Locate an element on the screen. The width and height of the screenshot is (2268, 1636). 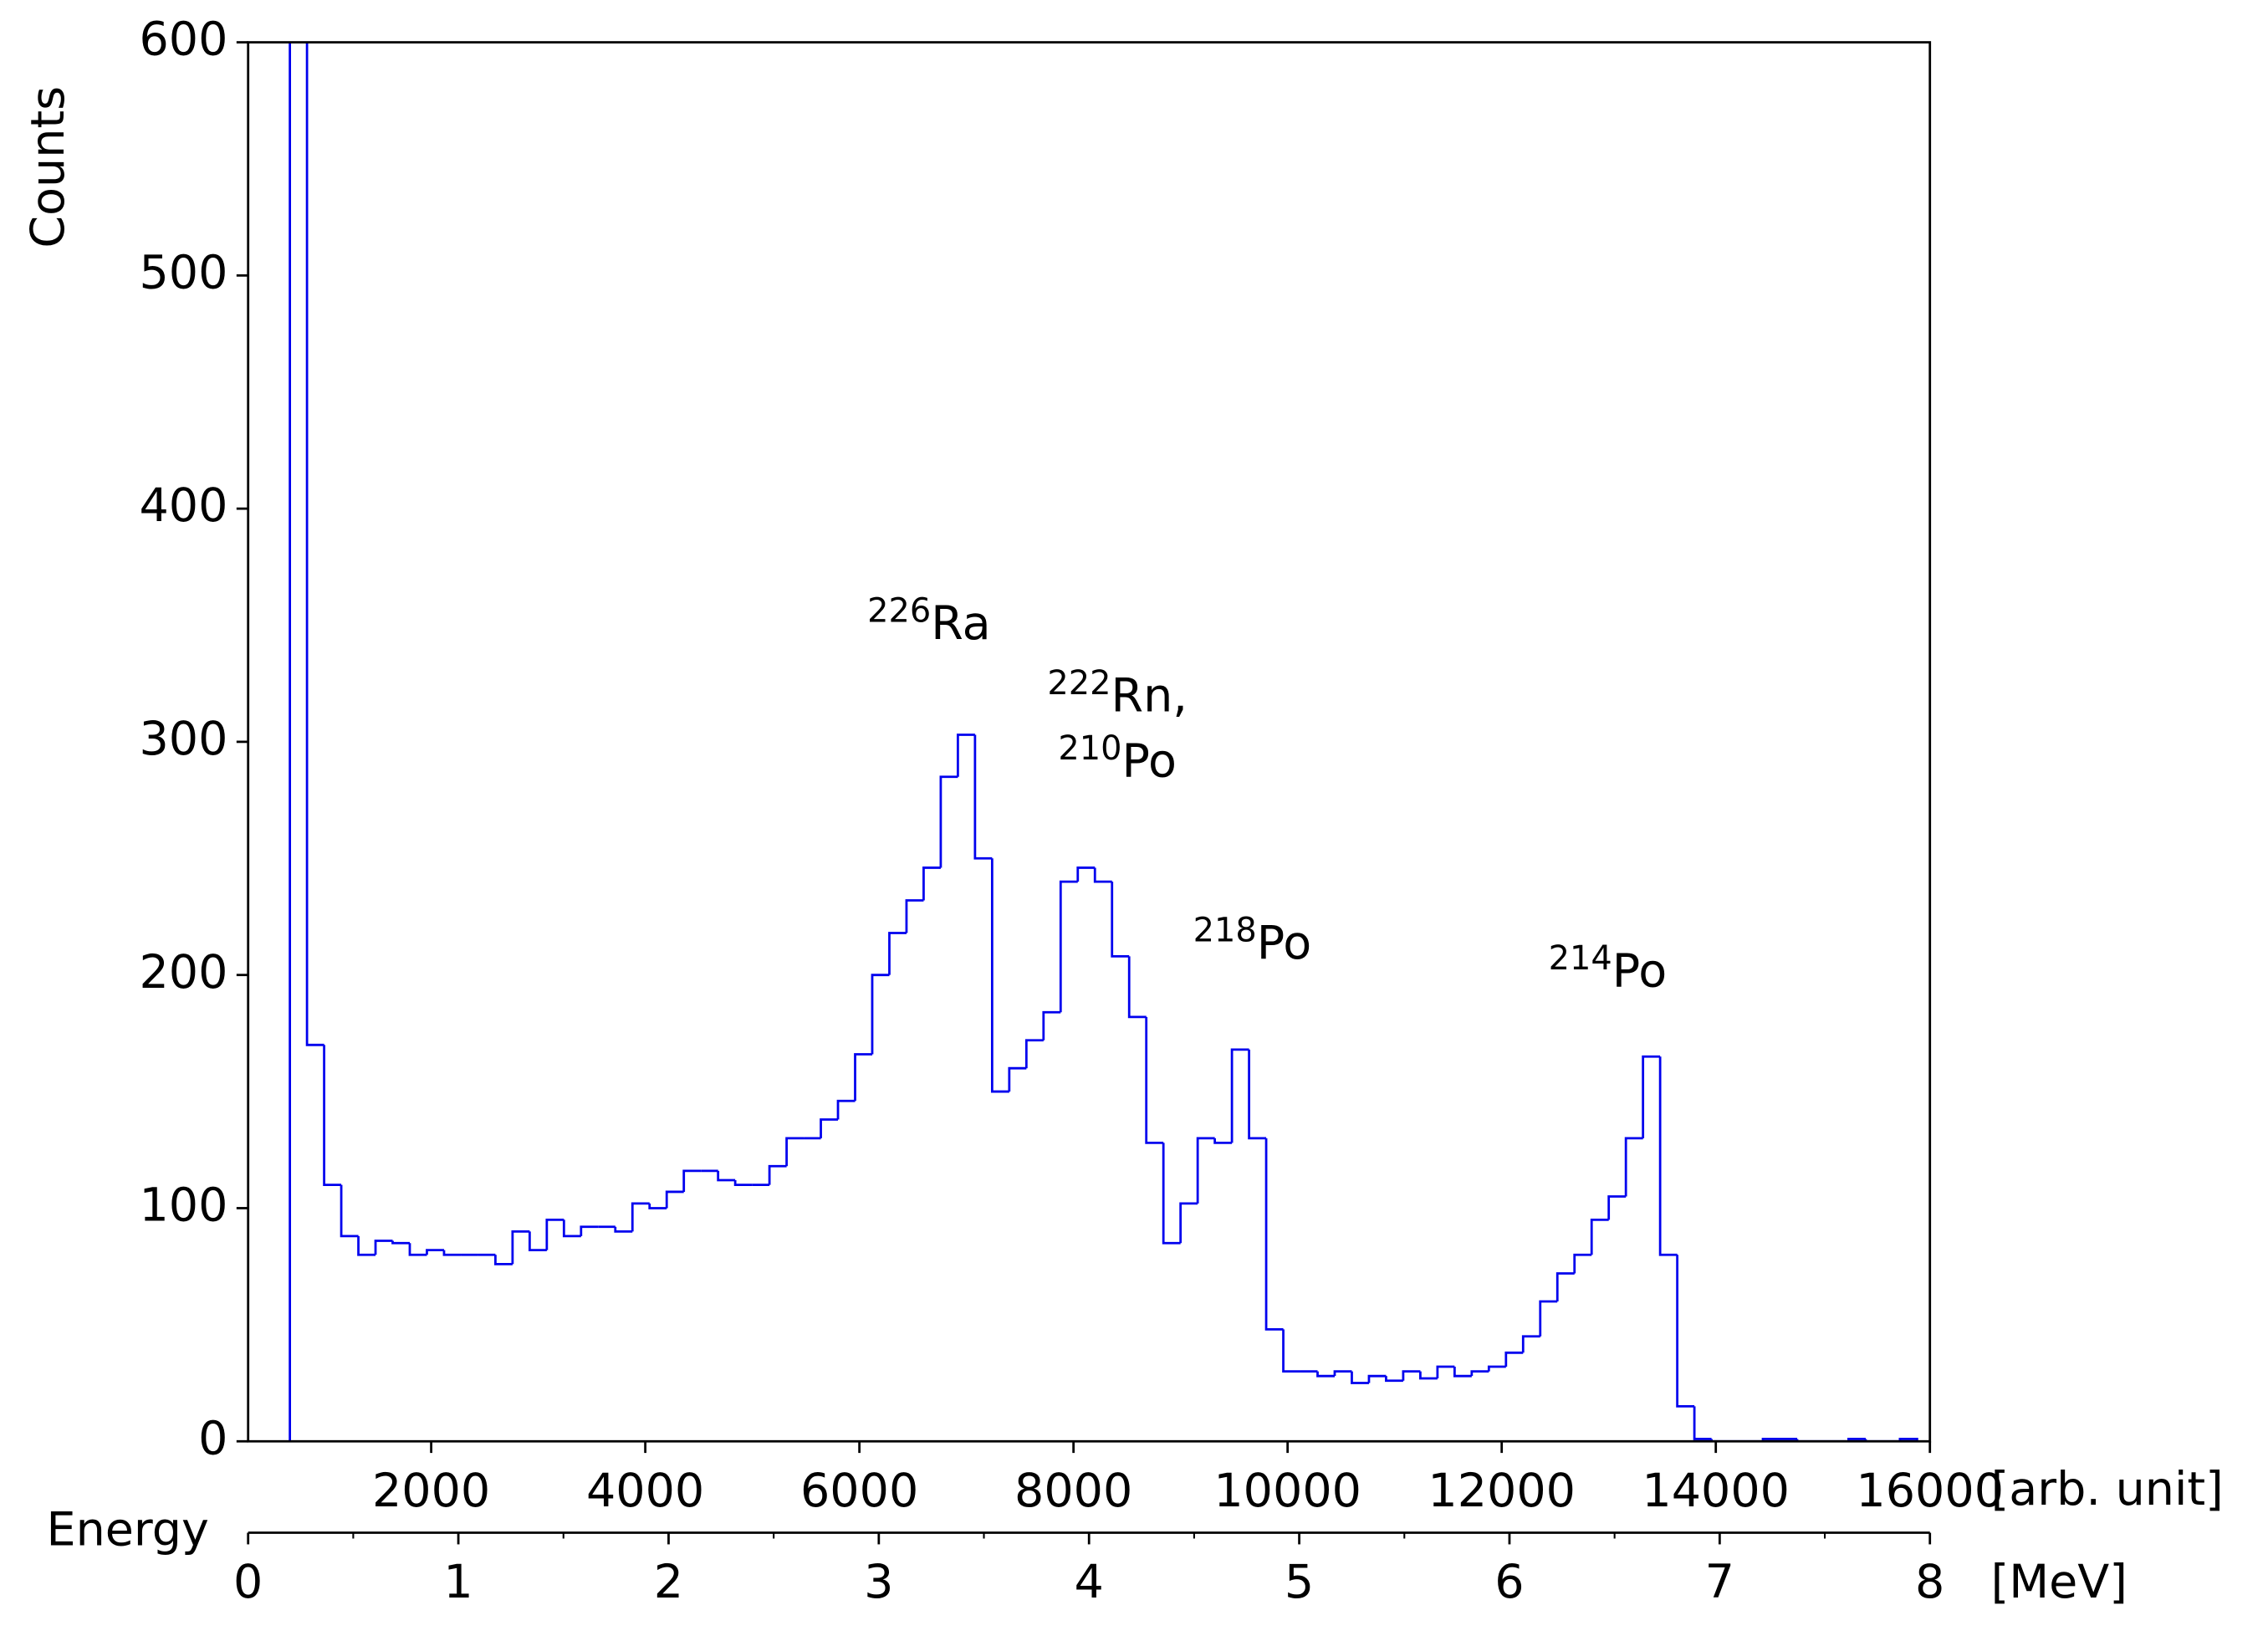
x-tick-label: 8000 is located at coordinates (1073, 1491).